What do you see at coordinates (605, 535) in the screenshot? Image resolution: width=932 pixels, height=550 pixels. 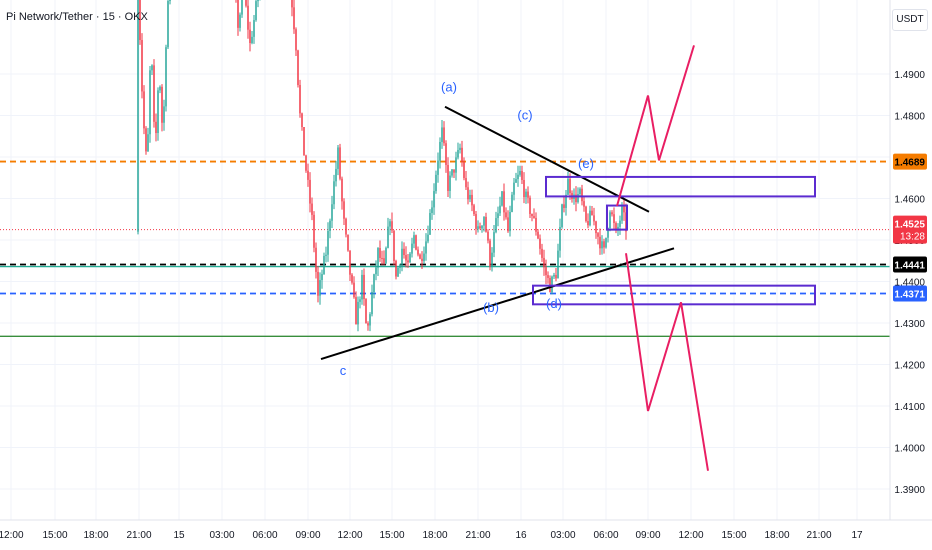 I see `time-tick-label: 06:00` at bounding box center [605, 535].